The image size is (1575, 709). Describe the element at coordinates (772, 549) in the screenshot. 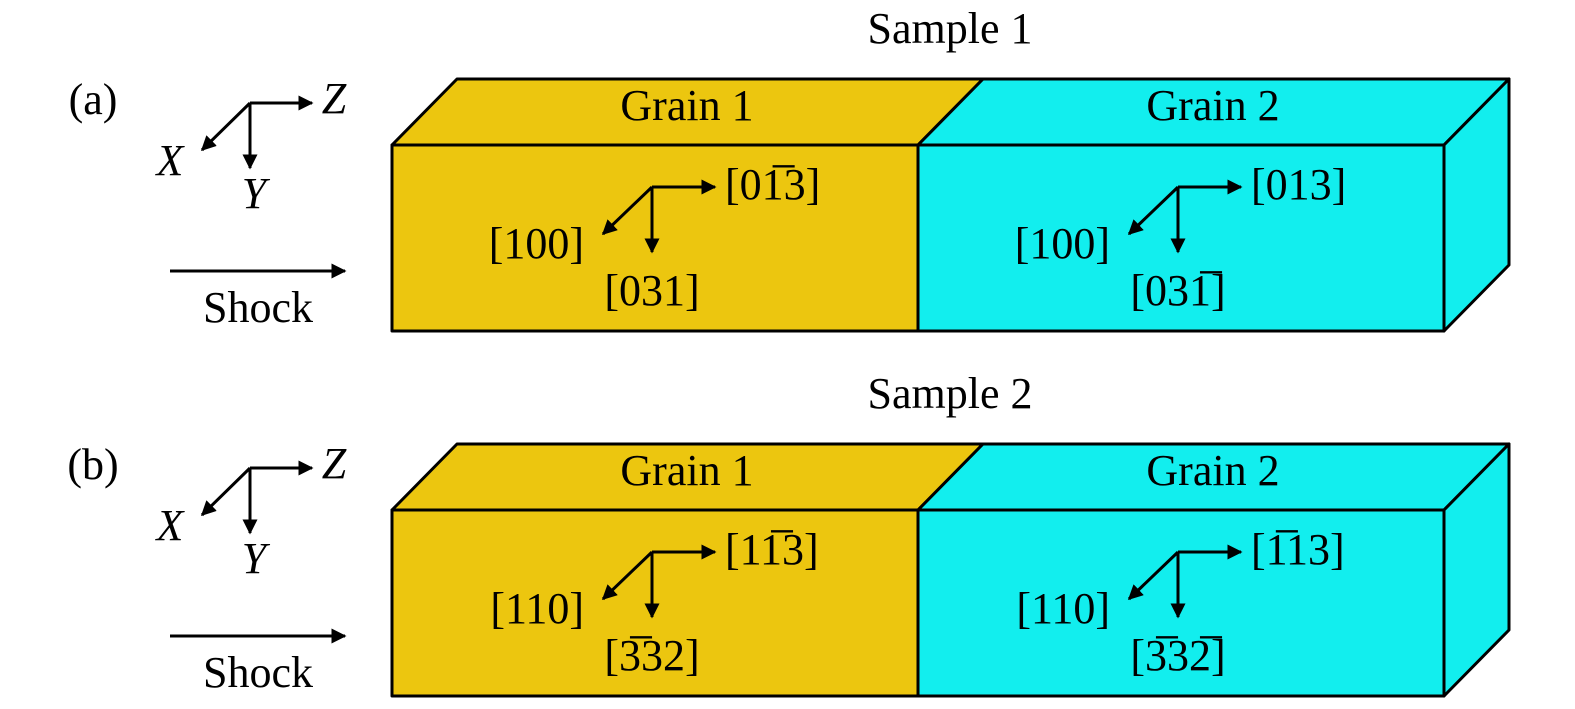

I see `direction-label: [11̅3]` at that location.